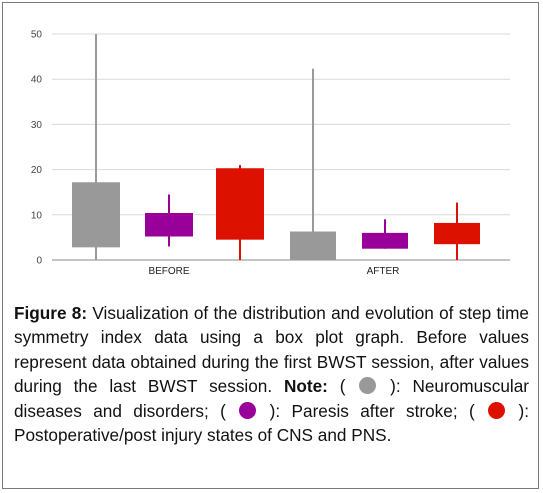  I want to click on y-tick-label: 10, so click(37, 215).